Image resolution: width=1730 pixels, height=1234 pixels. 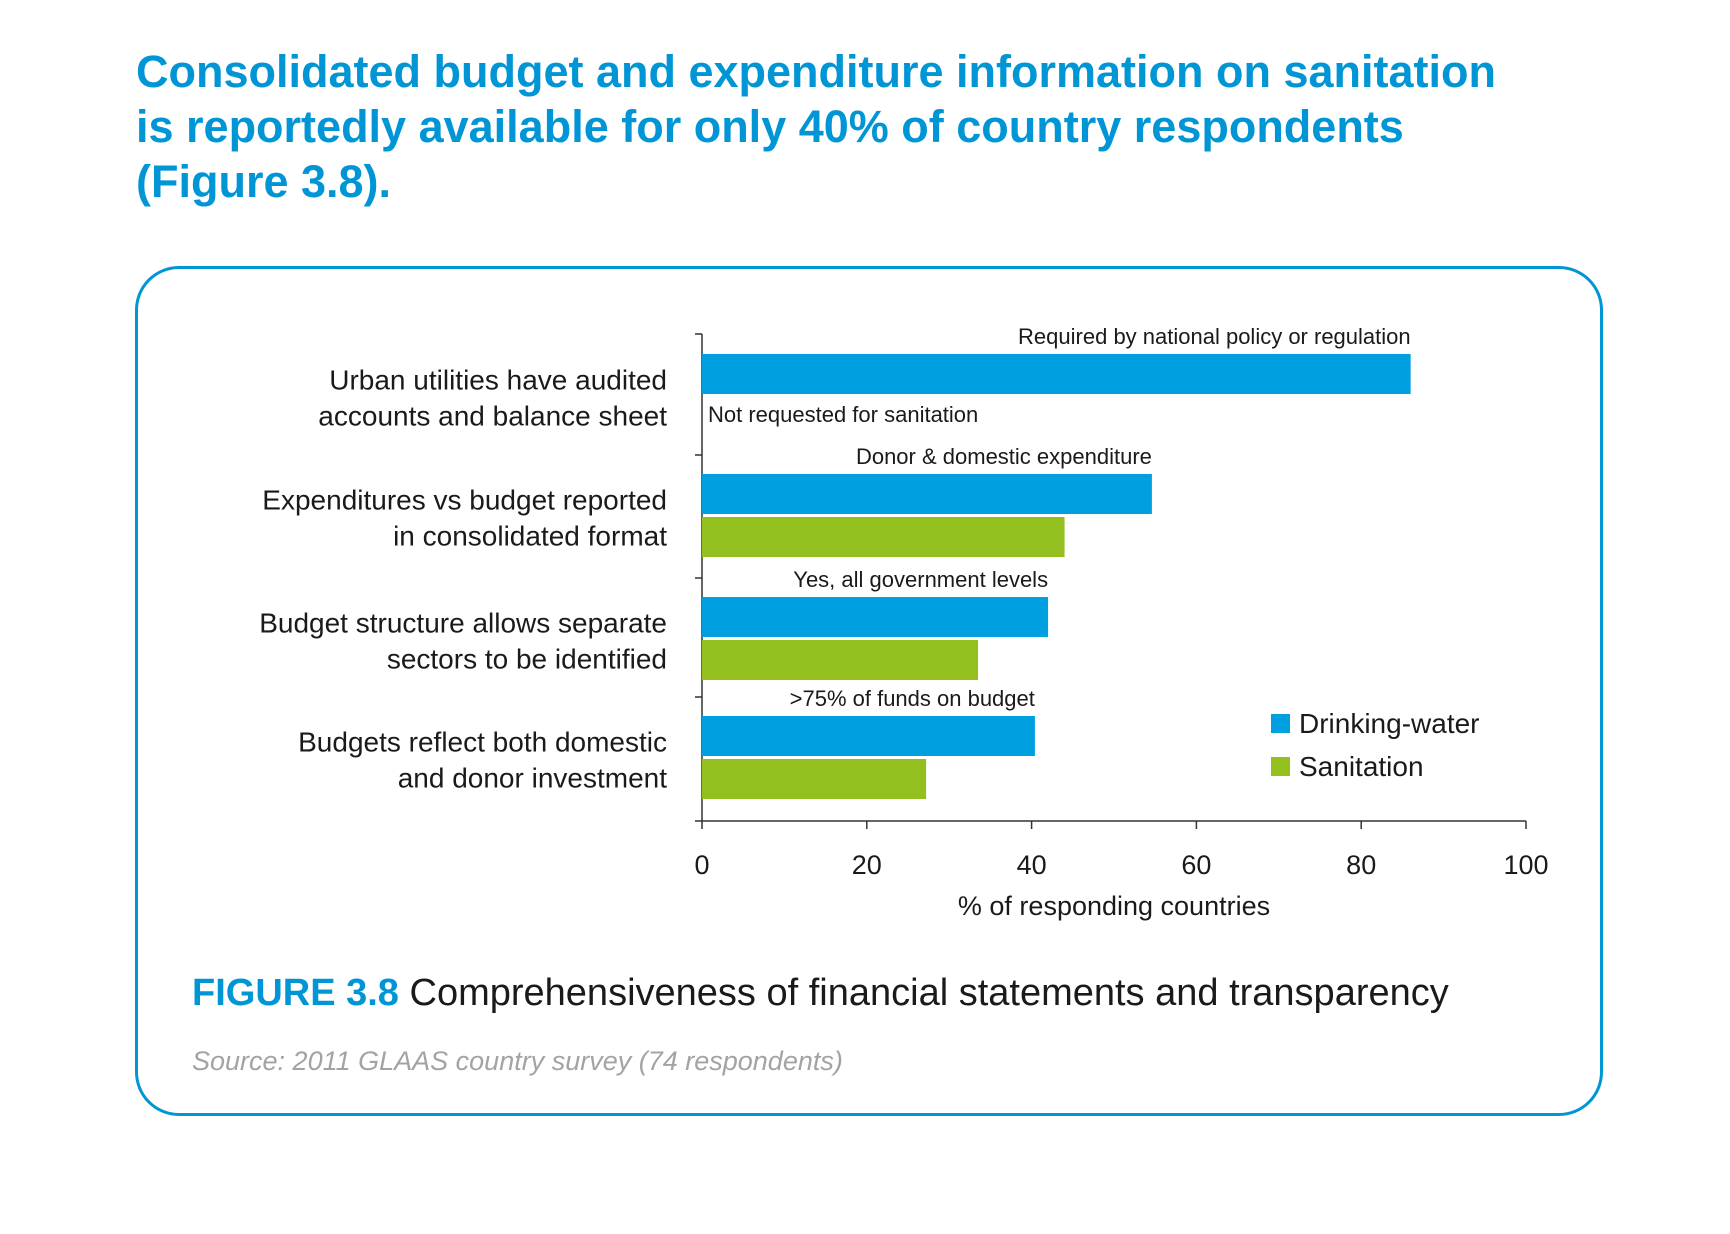 I want to click on category-label: Budget structure allows separate, so click(x=463, y=623).